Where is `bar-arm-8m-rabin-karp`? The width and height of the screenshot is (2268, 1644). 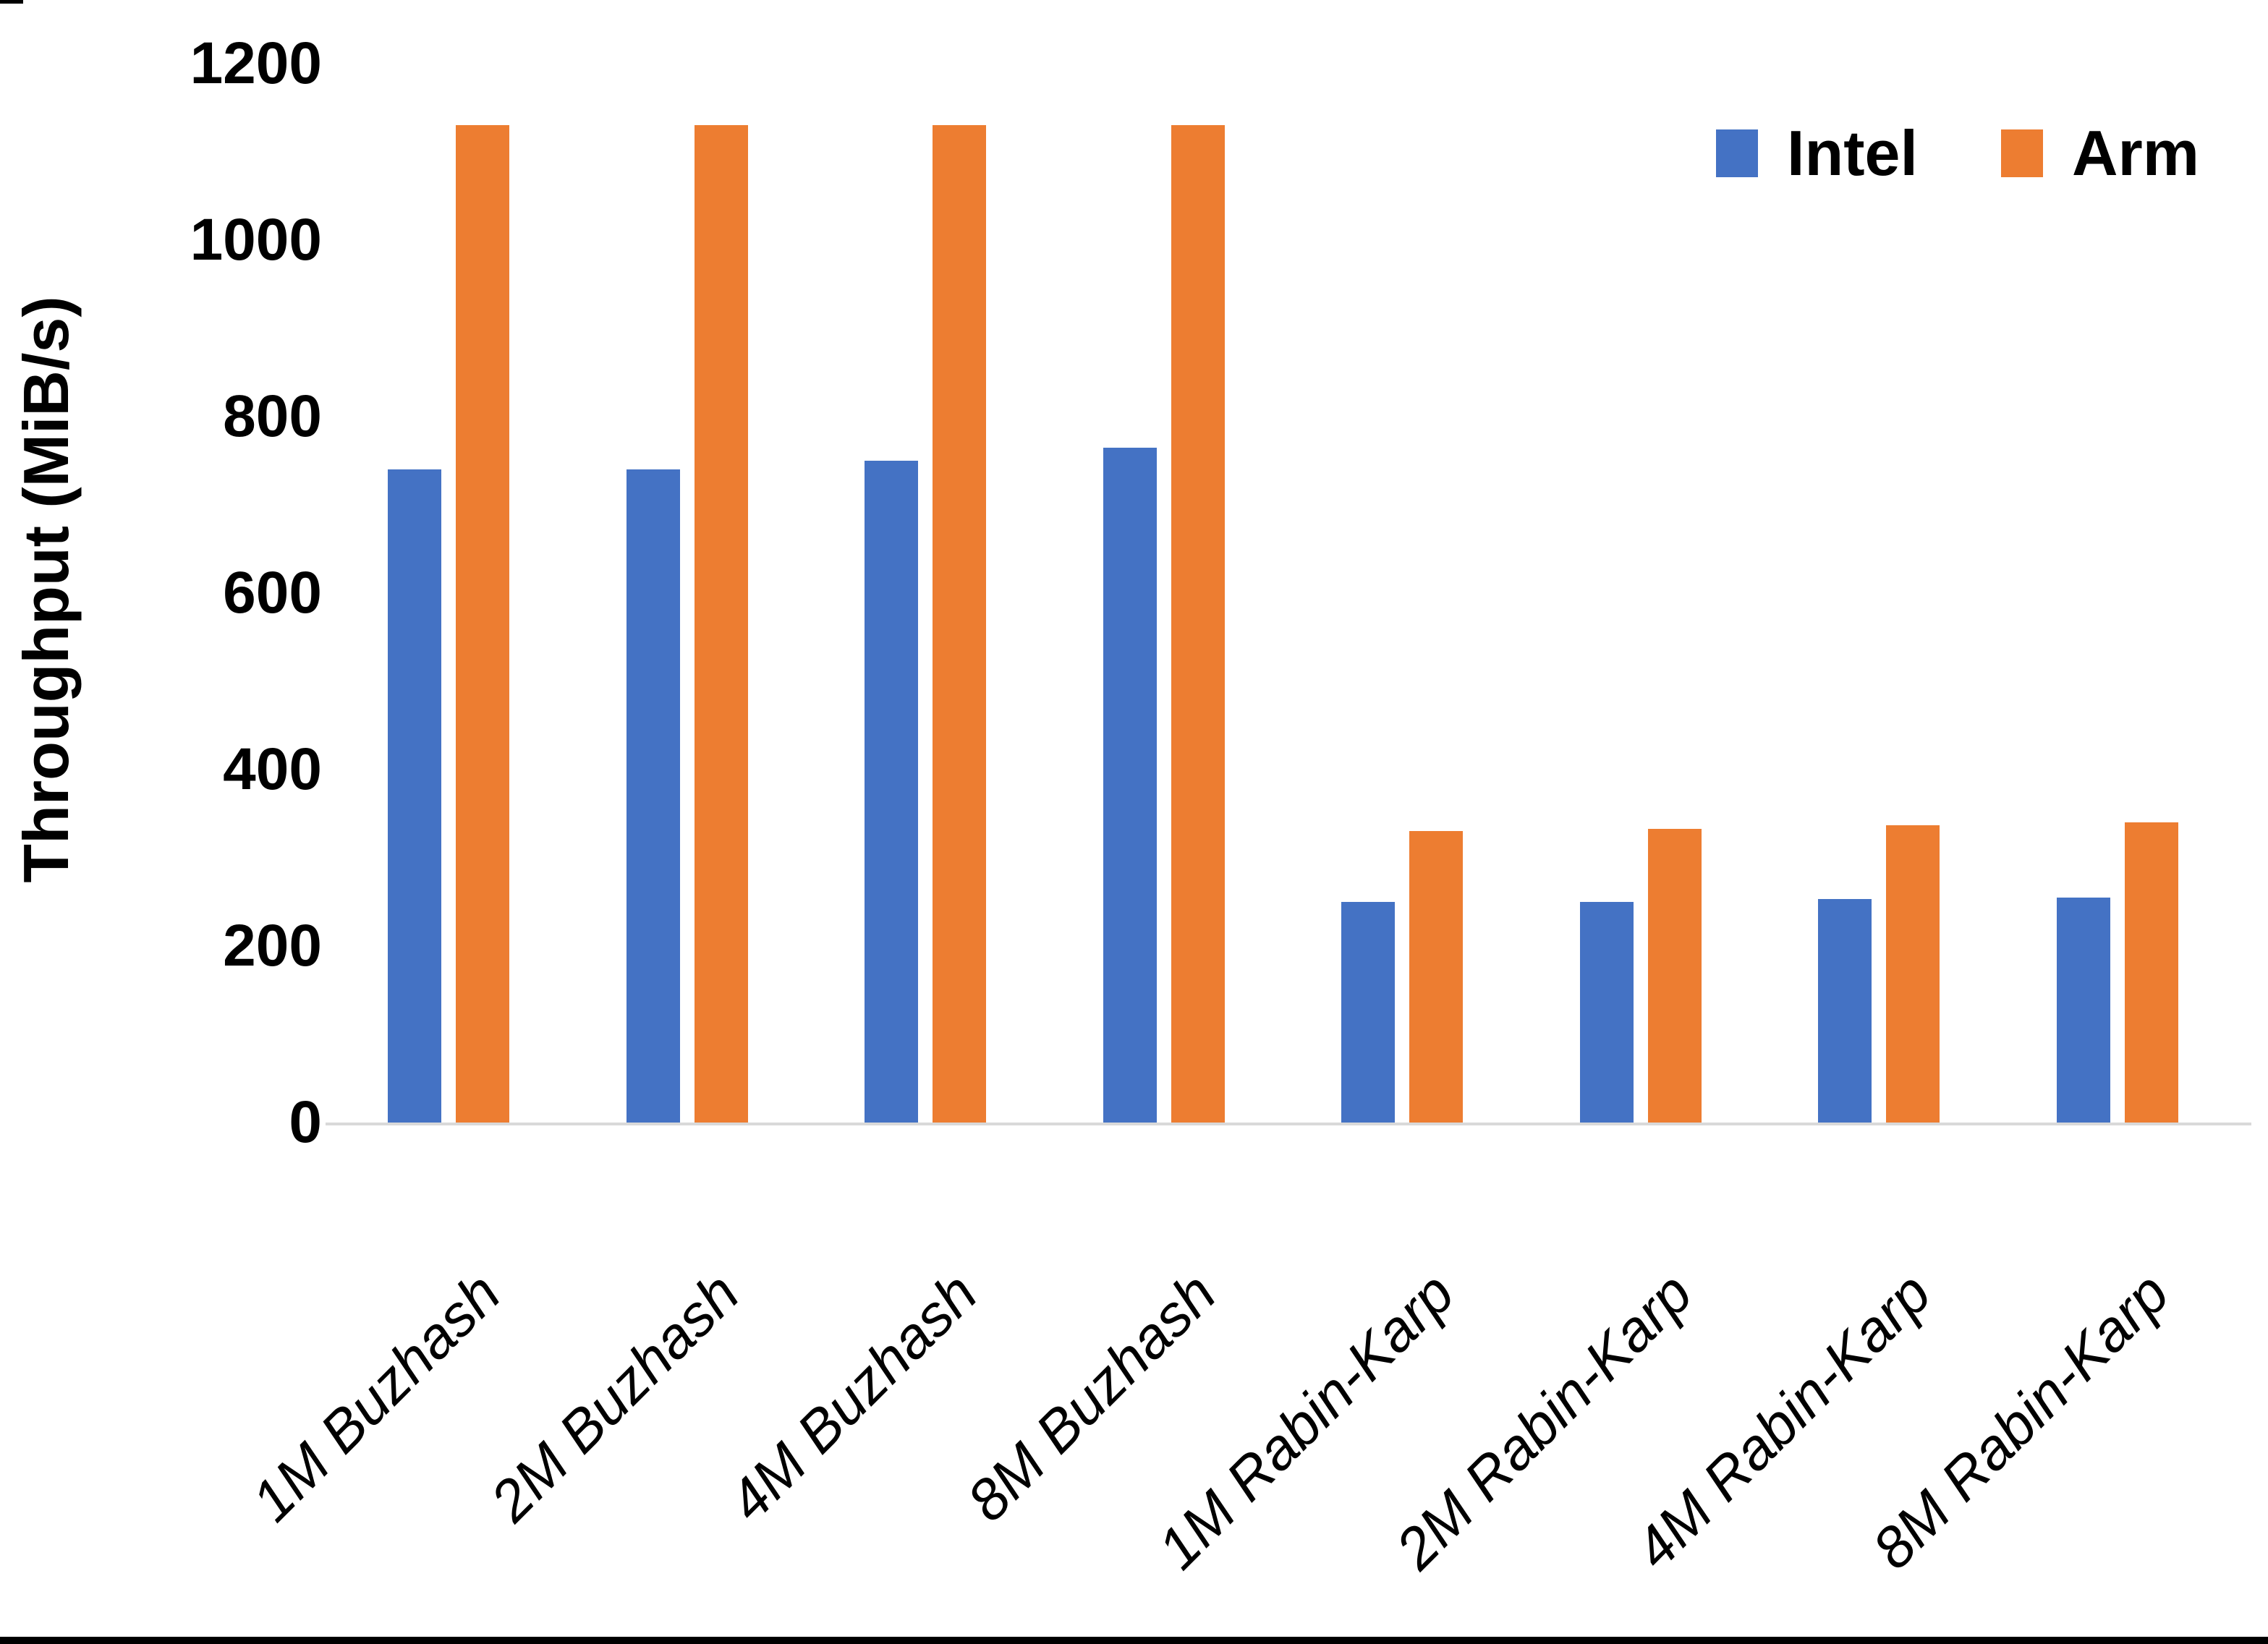 bar-arm-8m-rabin-karp is located at coordinates (2151, 972).